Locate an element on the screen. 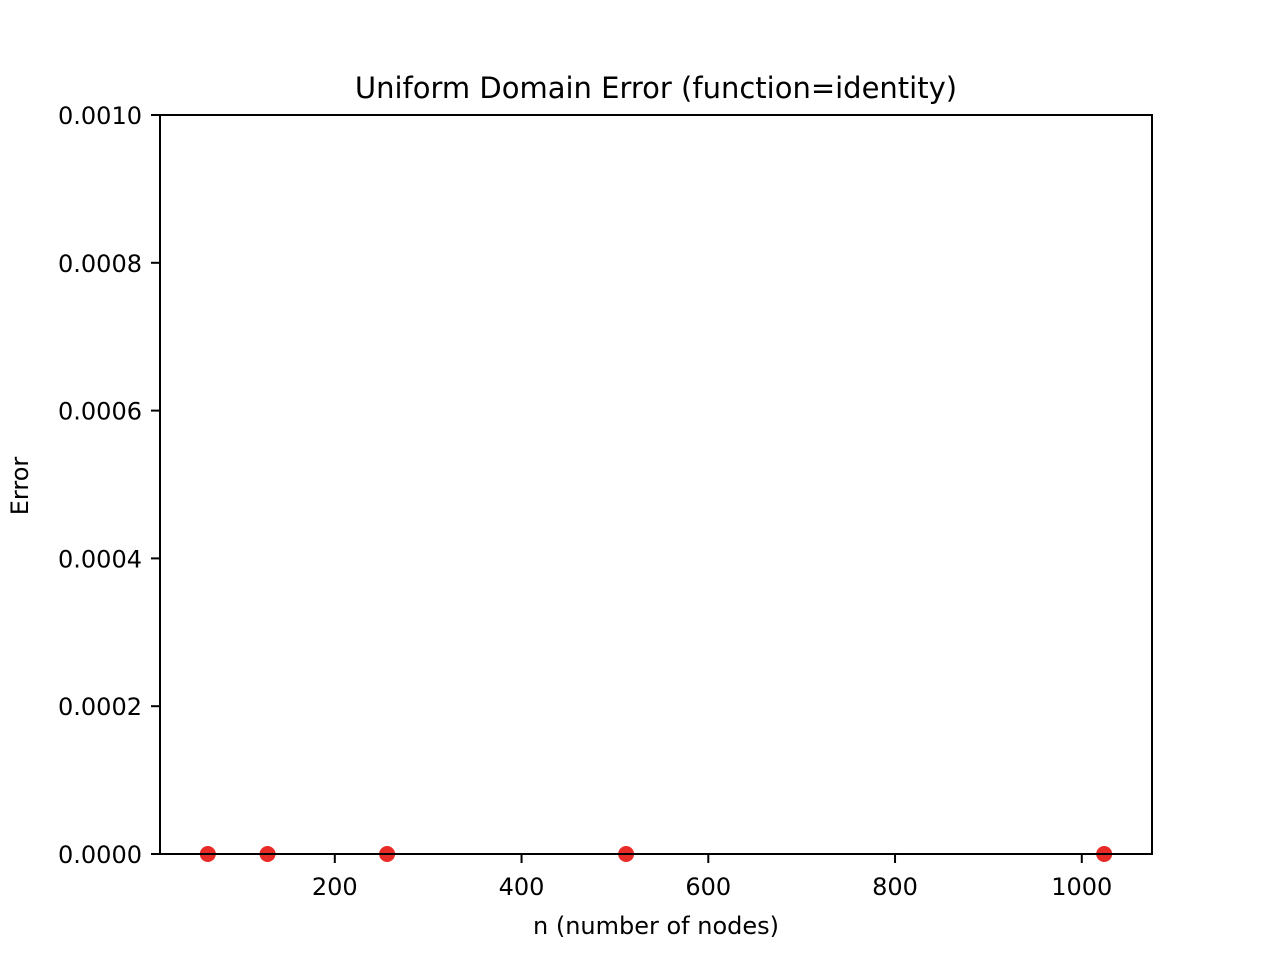  y-tick-label: 0.0000 is located at coordinates (100, 855).